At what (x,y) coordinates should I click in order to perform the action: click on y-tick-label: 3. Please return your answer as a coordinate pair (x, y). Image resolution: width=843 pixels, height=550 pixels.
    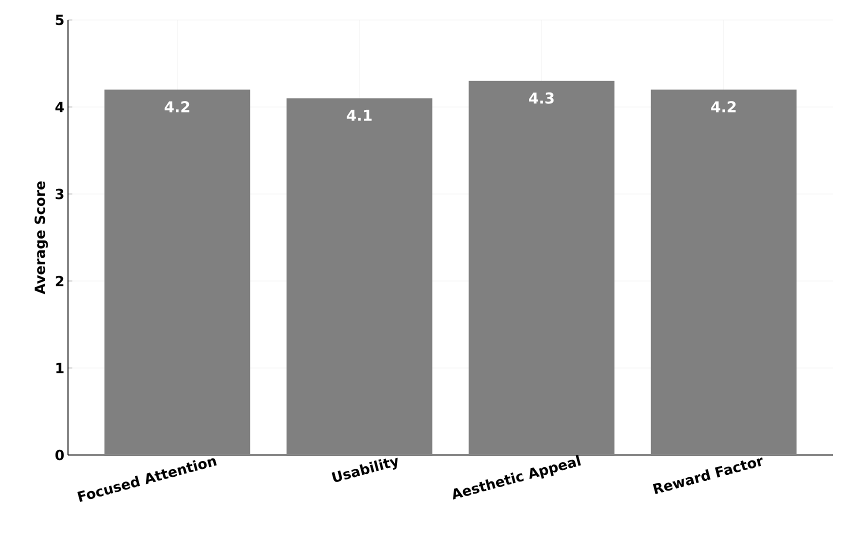
    Looking at the image, I should click on (60, 194).